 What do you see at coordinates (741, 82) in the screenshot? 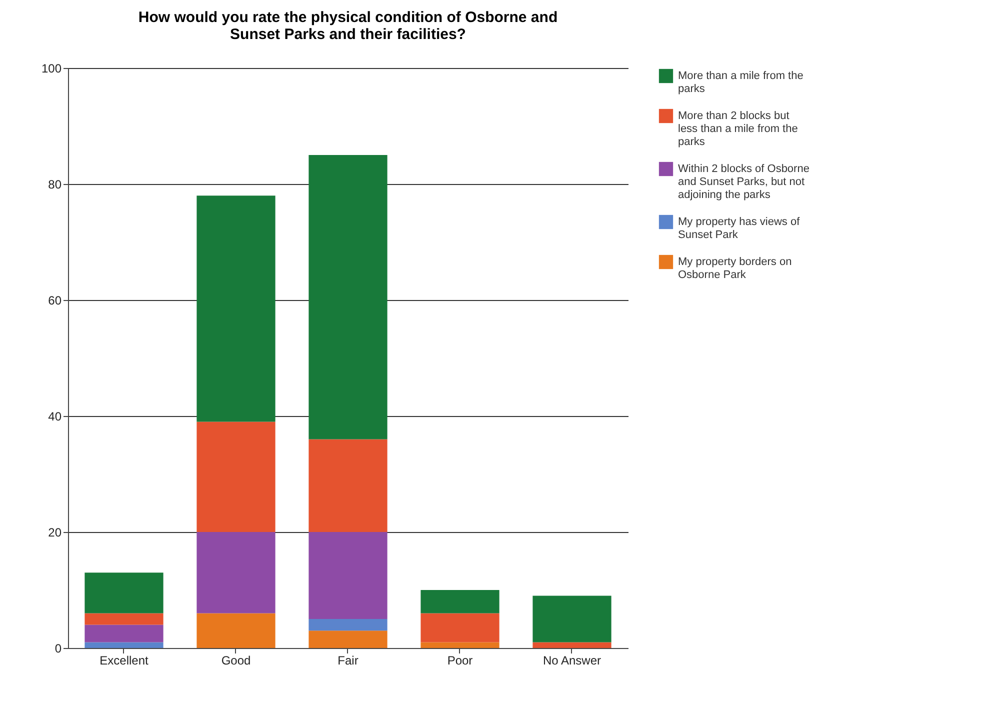
I see `legend-label: More than a mile from the parks` at bounding box center [741, 82].